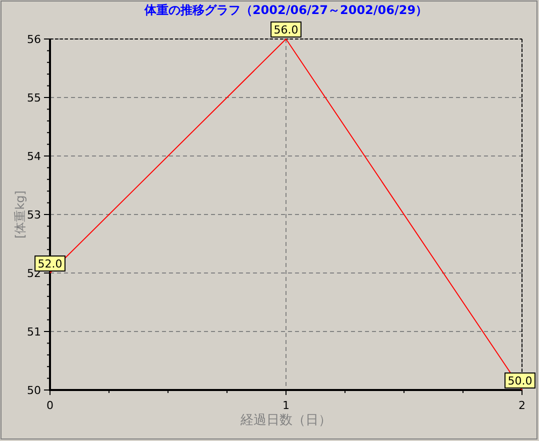 The width and height of the screenshot is (539, 441). Describe the element at coordinates (285, 10) in the screenshot. I see `chart-title: 体重の推移グラフ（2002/06/27～2002/06/29）` at that location.